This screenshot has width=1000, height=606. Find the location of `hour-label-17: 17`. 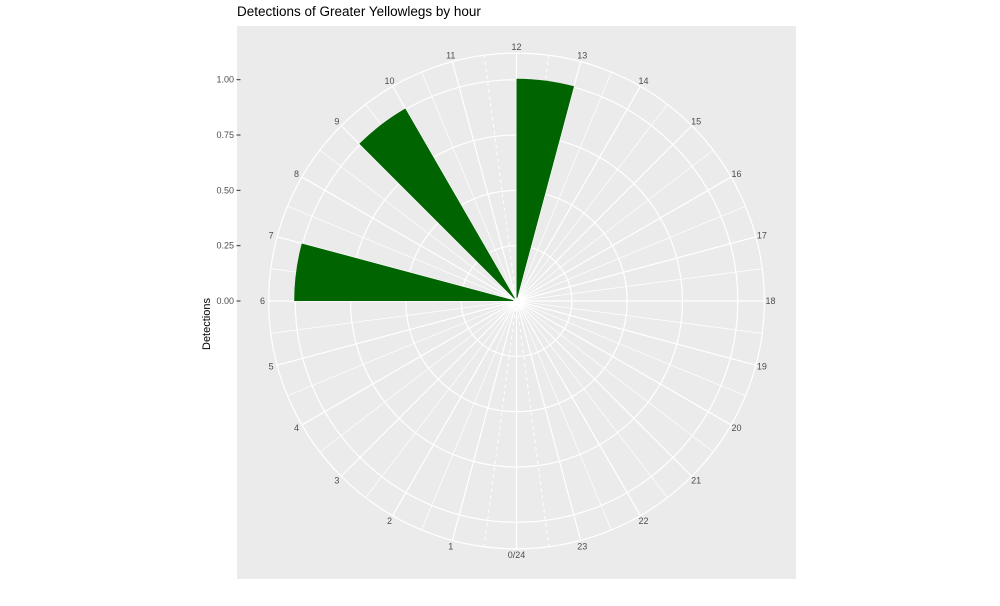

hour-label-17: 17 is located at coordinates (762, 235).